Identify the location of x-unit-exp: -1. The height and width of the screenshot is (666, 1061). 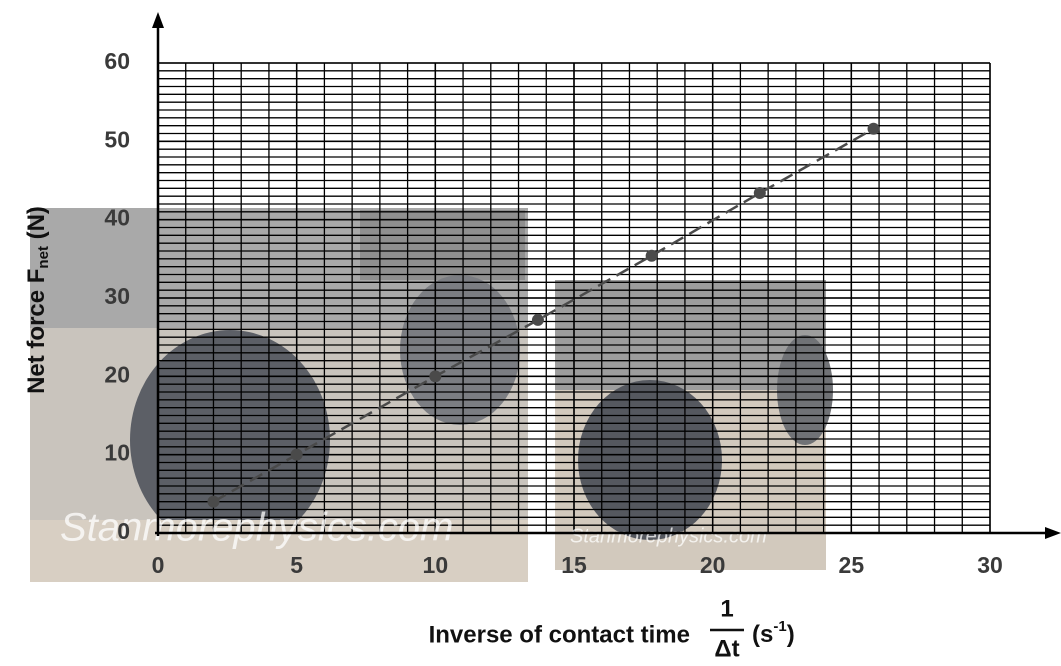
(779, 626).